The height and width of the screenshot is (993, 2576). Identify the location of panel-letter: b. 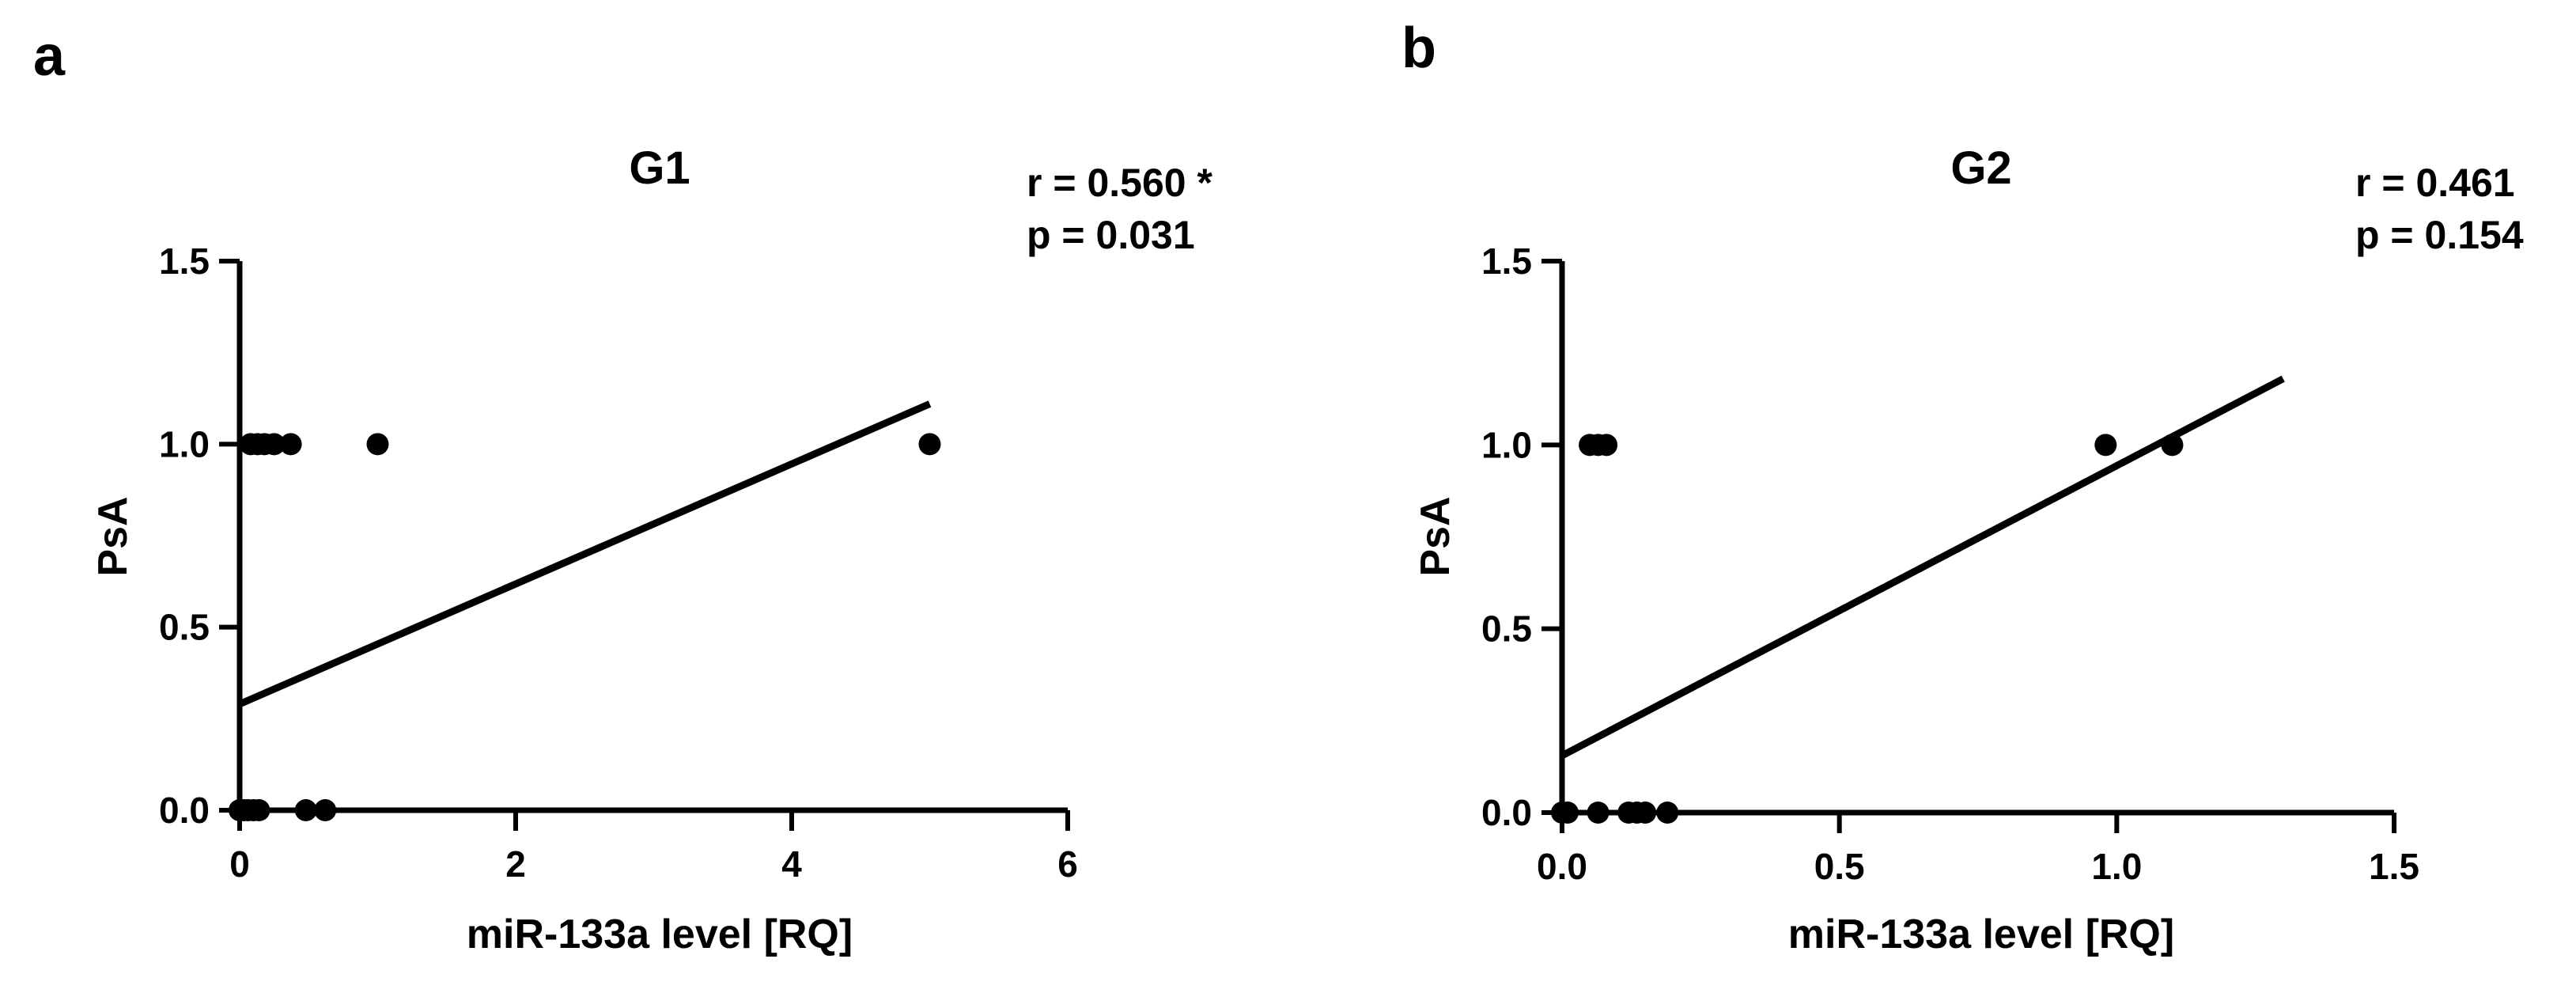
(1418, 48).